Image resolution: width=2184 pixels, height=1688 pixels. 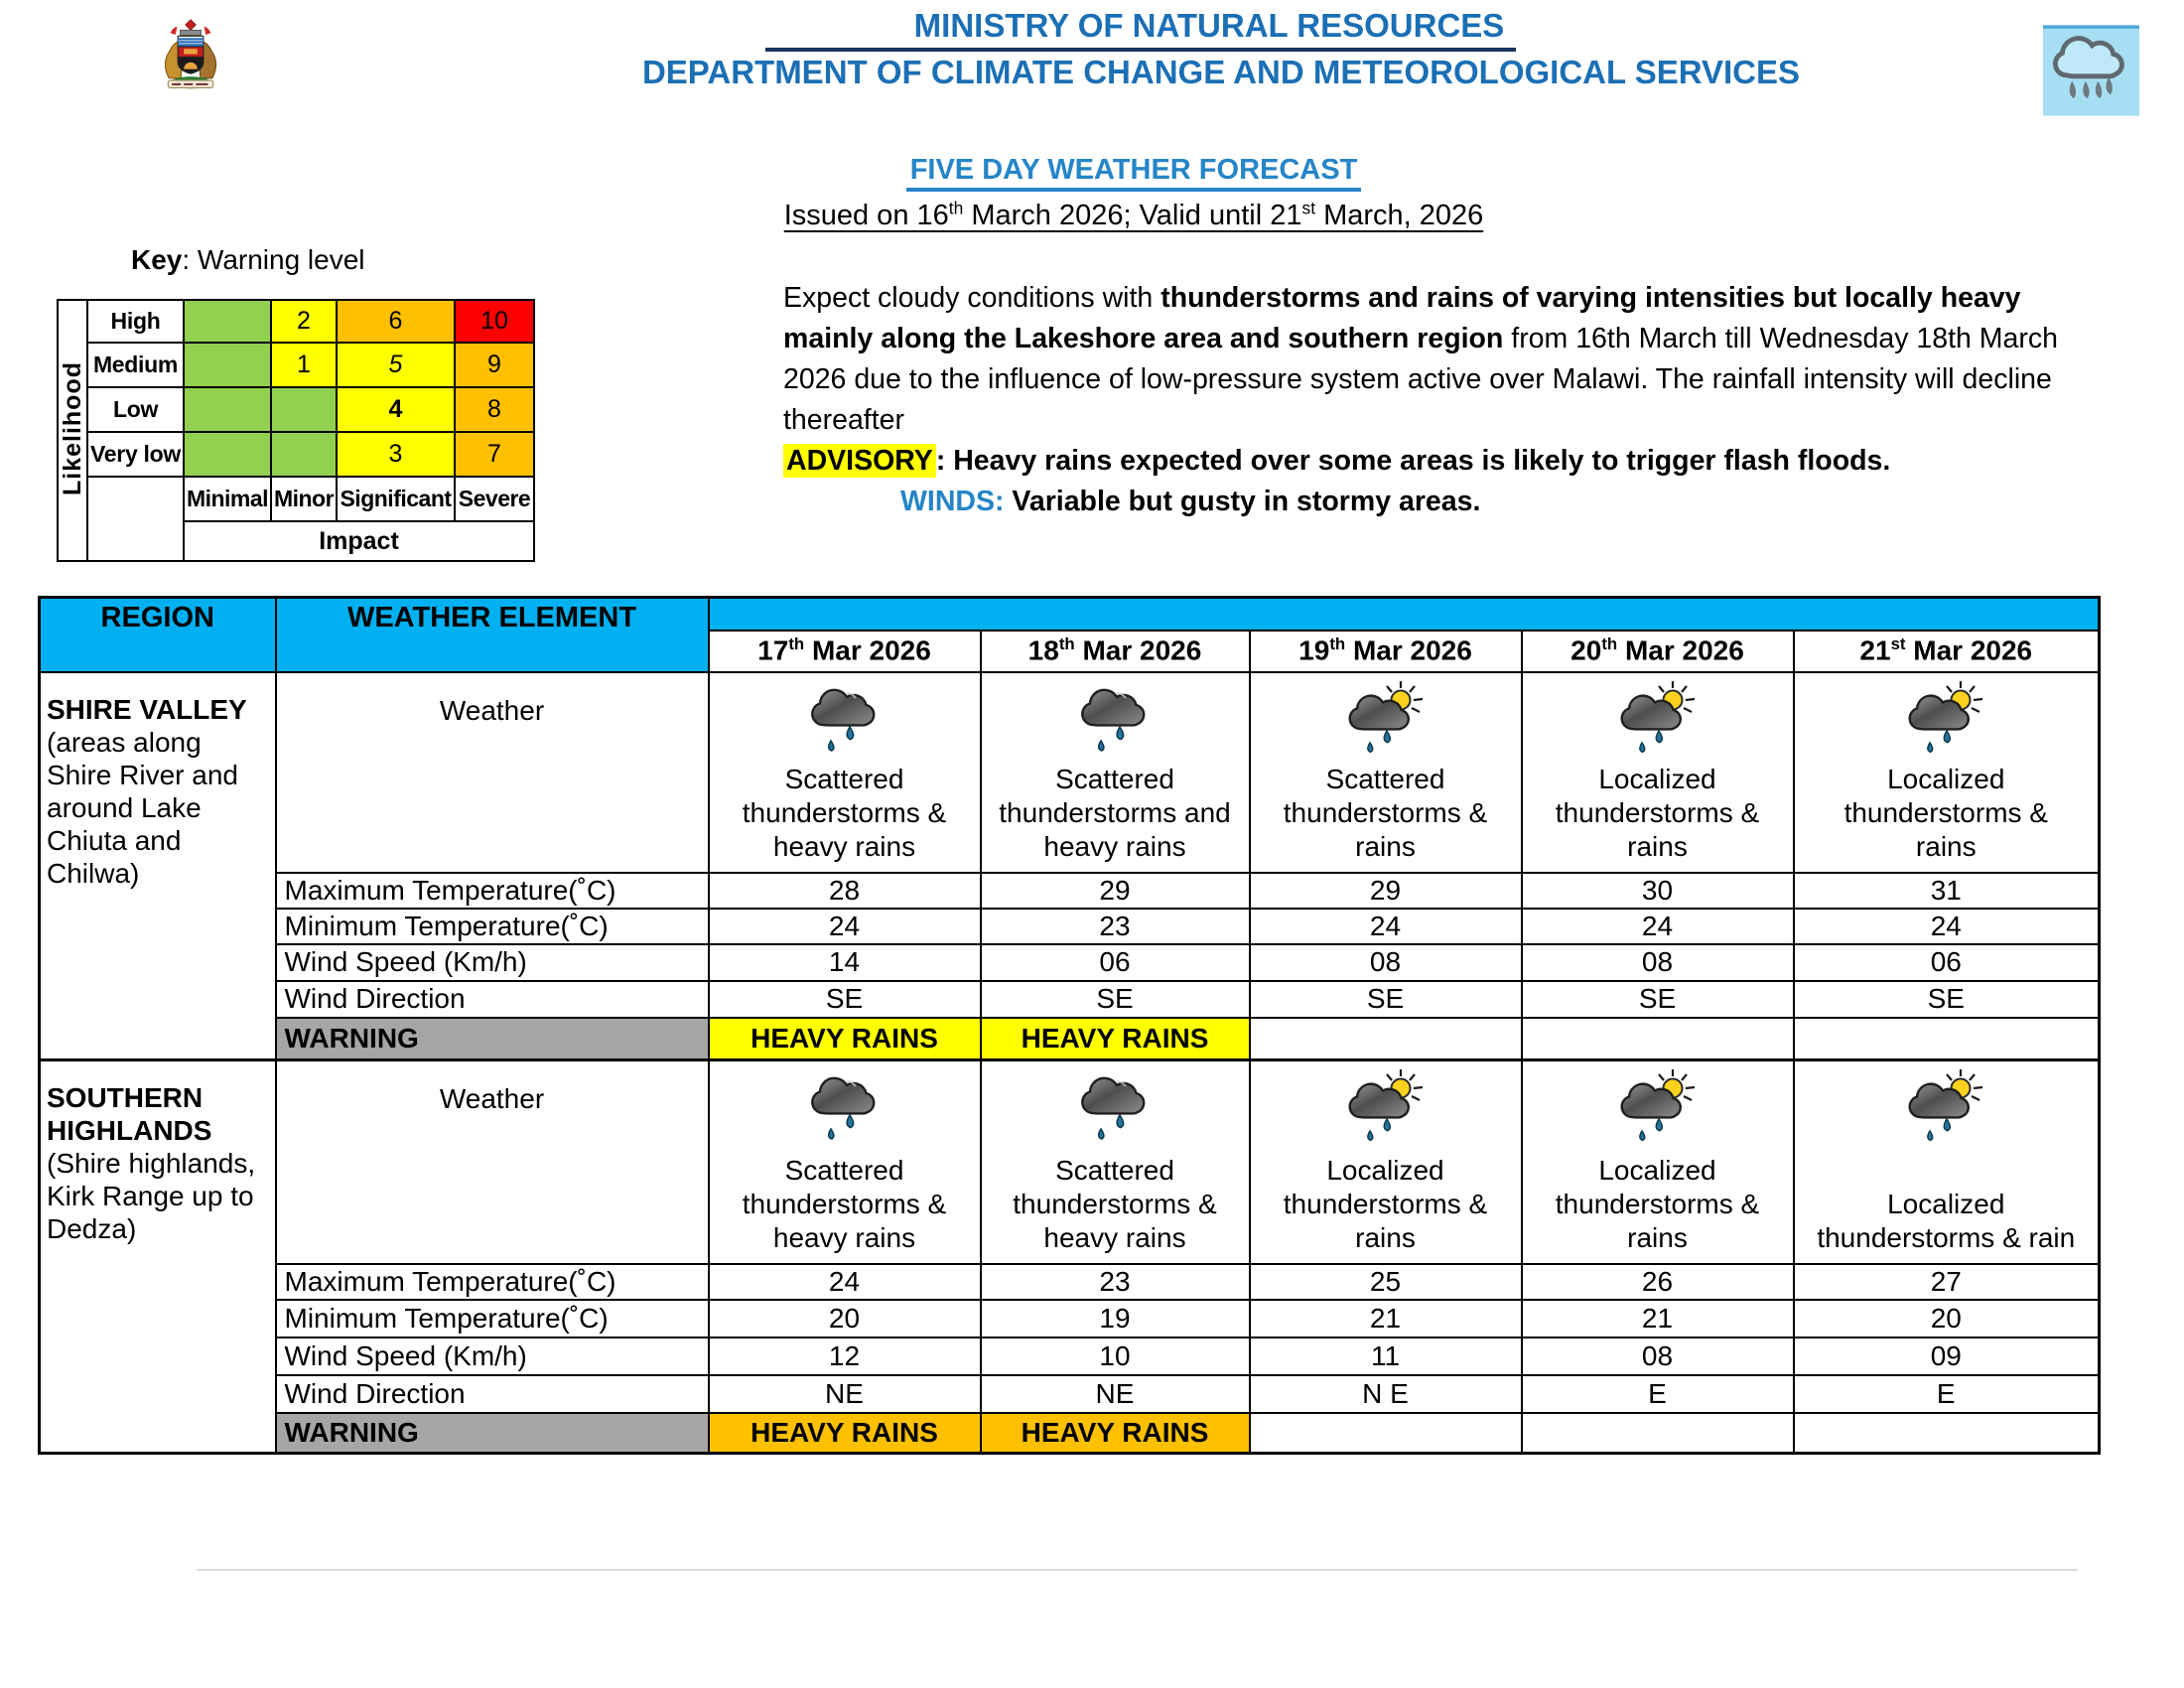 I want to click on region-name: SOUTHERN HIGHLANDS, so click(x=129, y=1114).